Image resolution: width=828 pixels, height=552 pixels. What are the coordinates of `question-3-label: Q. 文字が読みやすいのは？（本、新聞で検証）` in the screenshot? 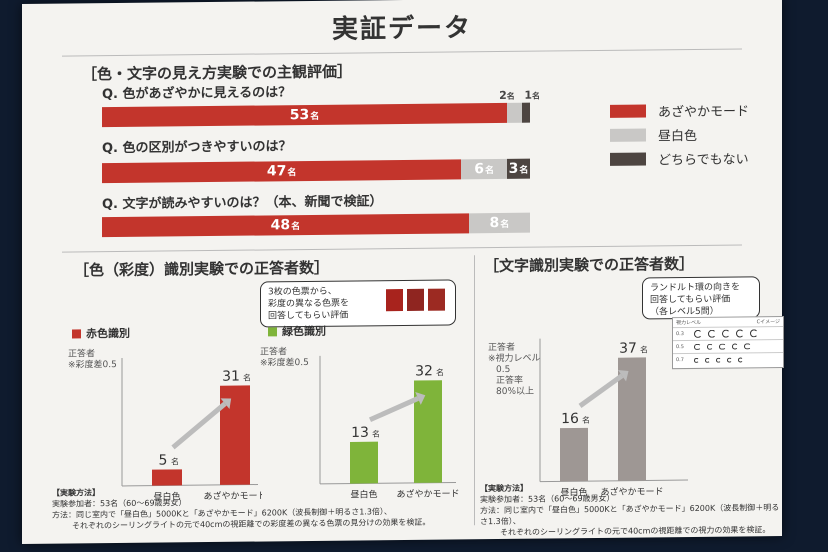 It's located at (242, 203).